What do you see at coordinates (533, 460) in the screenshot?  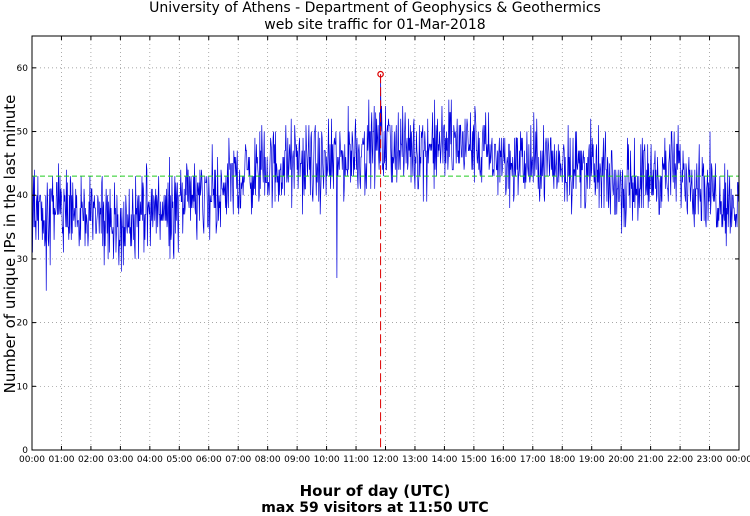 I see `x-tick-label: 17:00` at bounding box center [533, 460].